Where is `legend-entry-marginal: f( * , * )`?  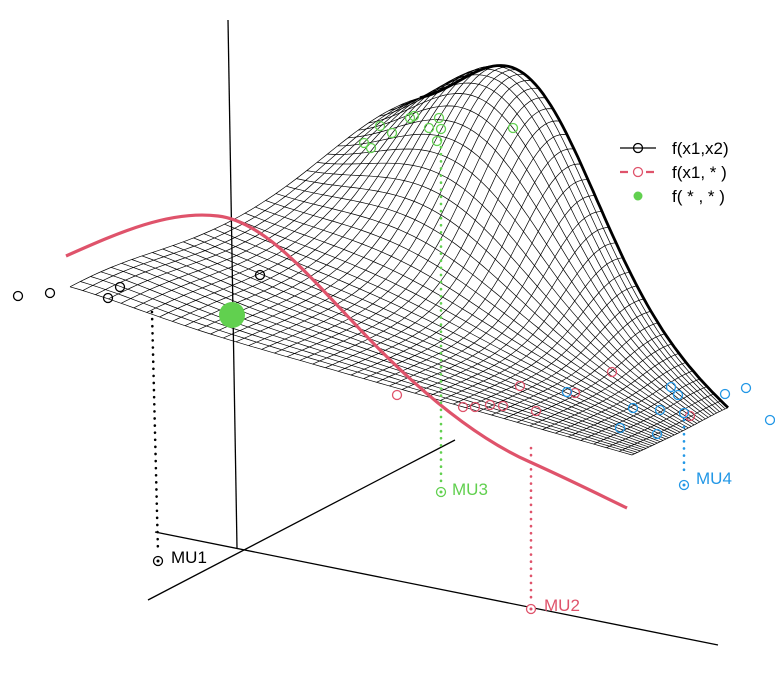
legend-entry-marginal: f( * , * ) is located at coordinates (679, 196).